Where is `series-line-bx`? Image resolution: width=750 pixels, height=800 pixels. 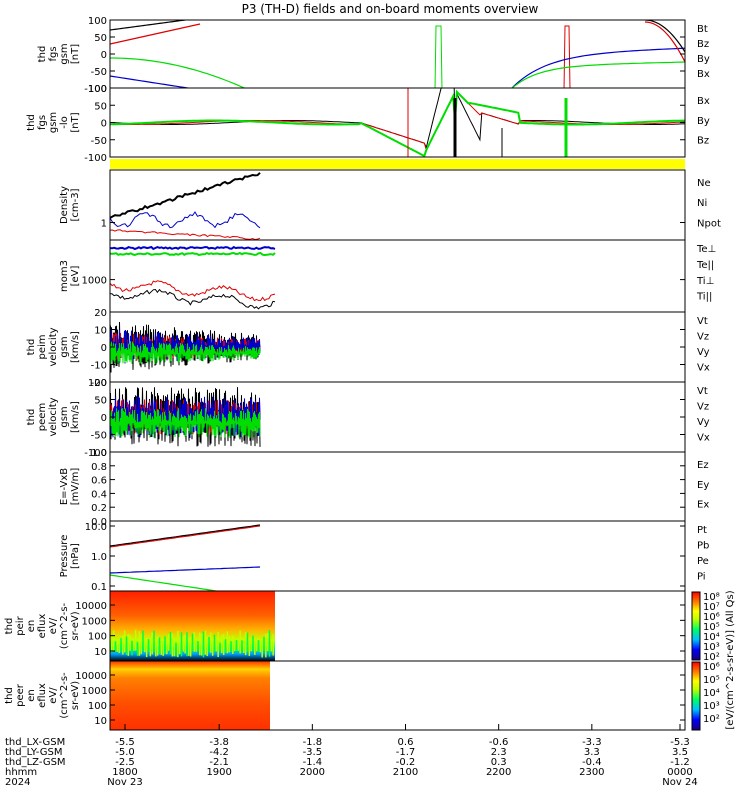
series-line-bx is located at coordinates (598, 67).